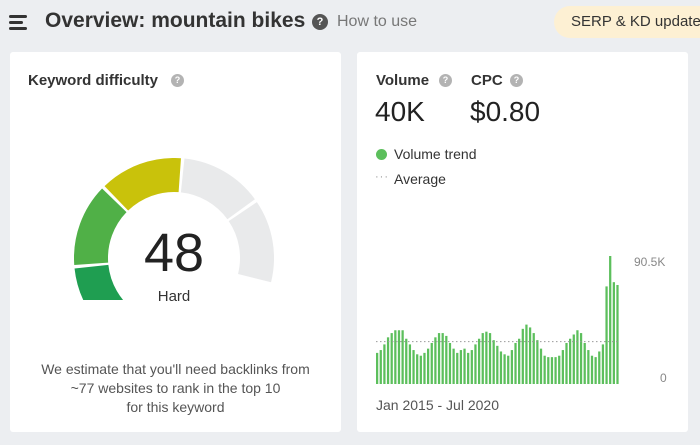 The width and height of the screenshot is (700, 445). Describe the element at coordinates (174, 253) in the screenshot. I see `difficulty-score: 48` at that location.